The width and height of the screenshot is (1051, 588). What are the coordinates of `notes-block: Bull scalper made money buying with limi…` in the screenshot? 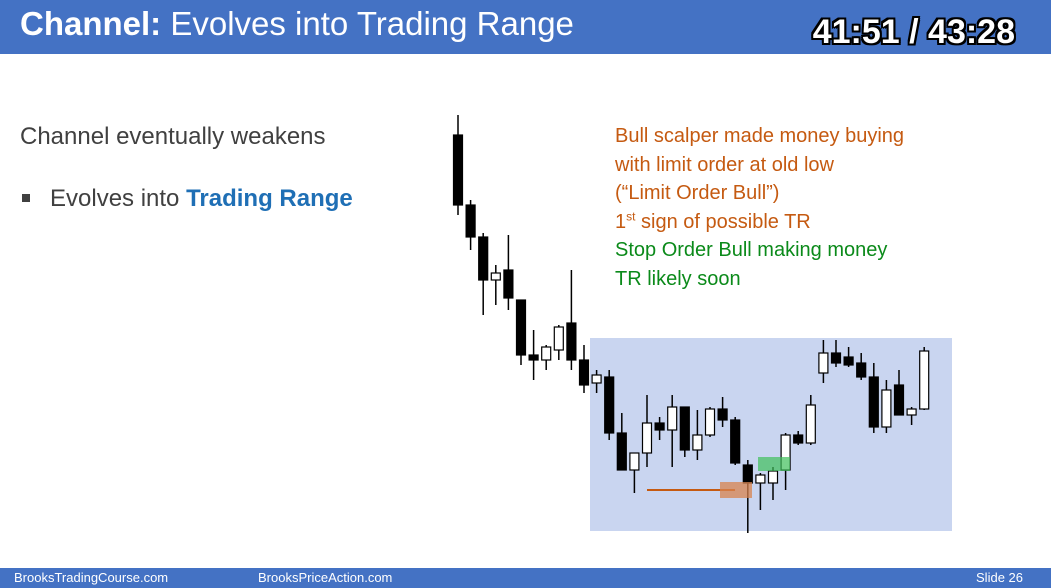 It's located at (759, 207).